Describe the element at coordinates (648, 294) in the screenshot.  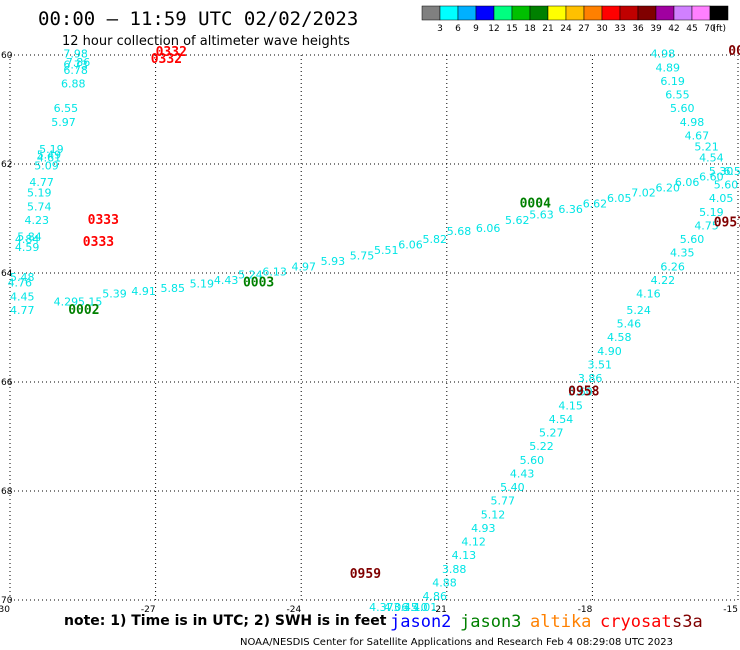
I see `swh-value: 4.16` at that location.